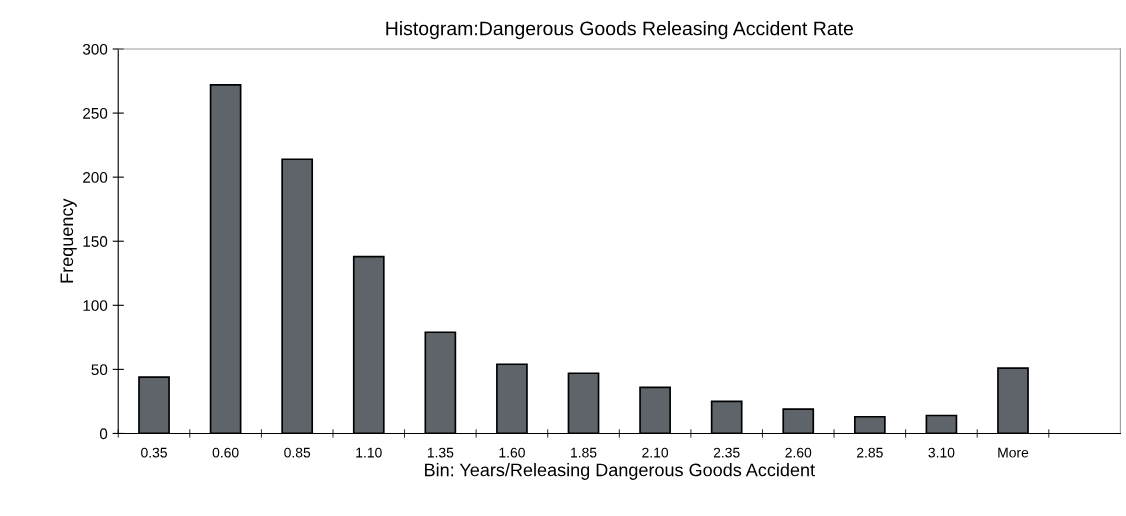 The image size is (1126, 516). What do you see at coordinates (512, 452) in the screenshot?
I see `x-tick-label: 1.60` at bounding box center [512, 452].